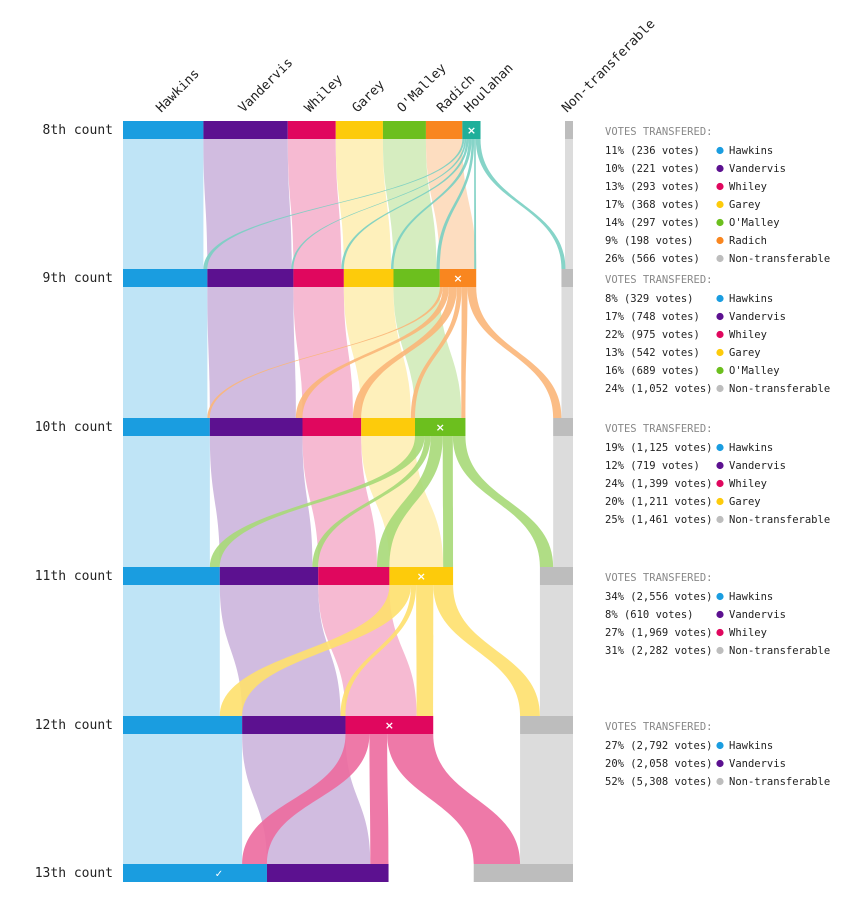 The image size is (853, 900). Describe the element at coordinates (720, 334) in the screenshot. I see `legend-dot-whiley` at that location.